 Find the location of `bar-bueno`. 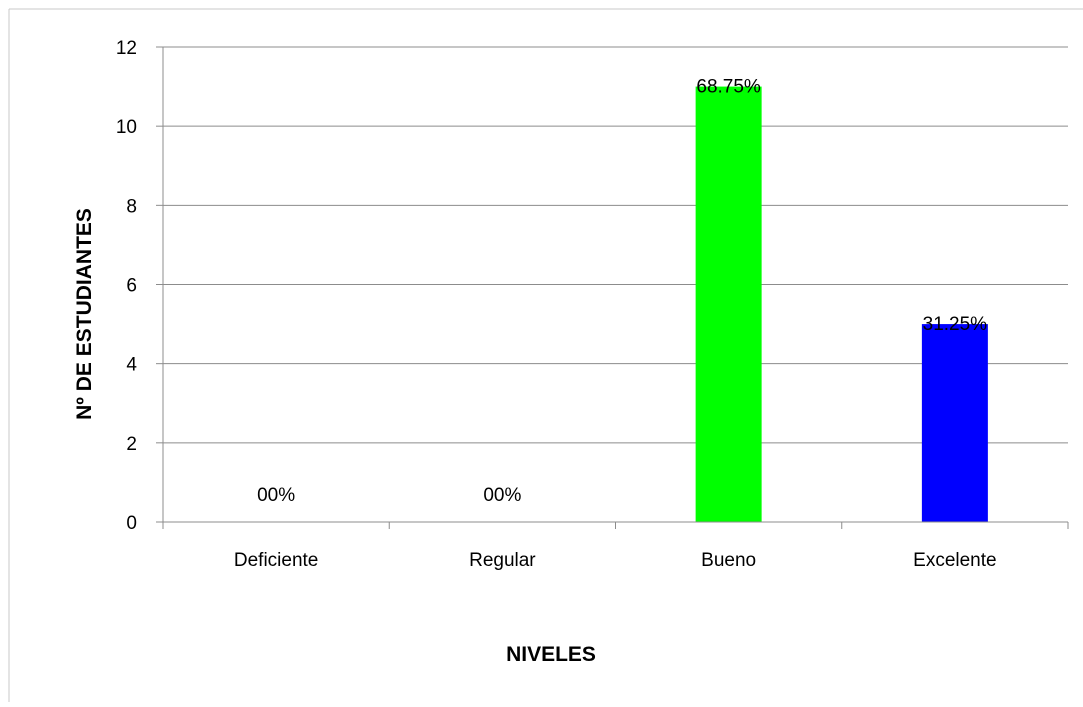

bar-bueno is located at coordinates (728, 304).